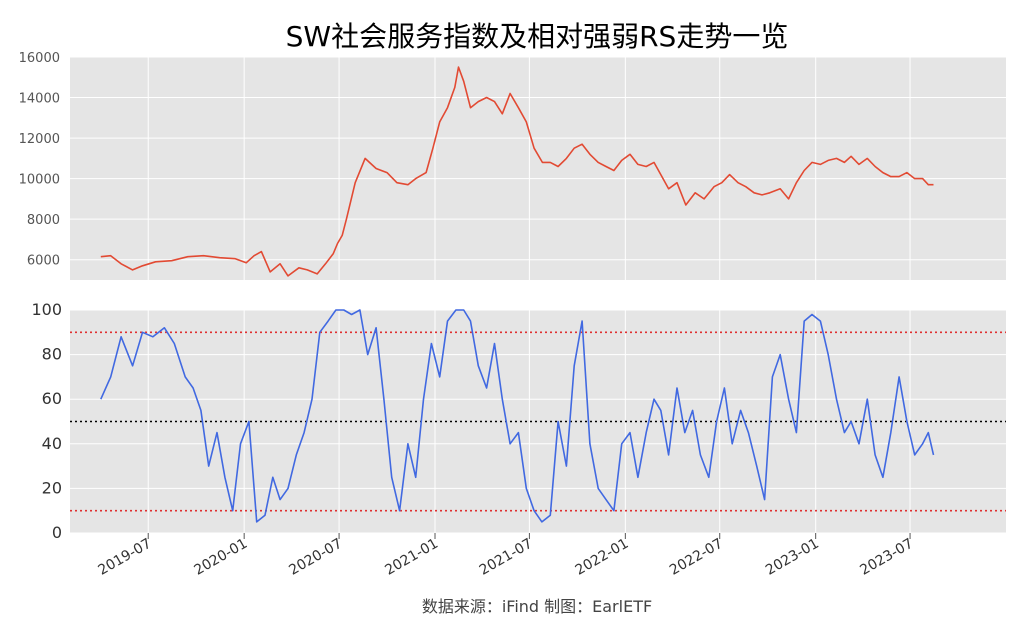 The height and width of the screenshot is (632, 1024). Describe the element at coordinates (39, 99) in the screenshot. I see `index-ytick-label: 14000` at that location.